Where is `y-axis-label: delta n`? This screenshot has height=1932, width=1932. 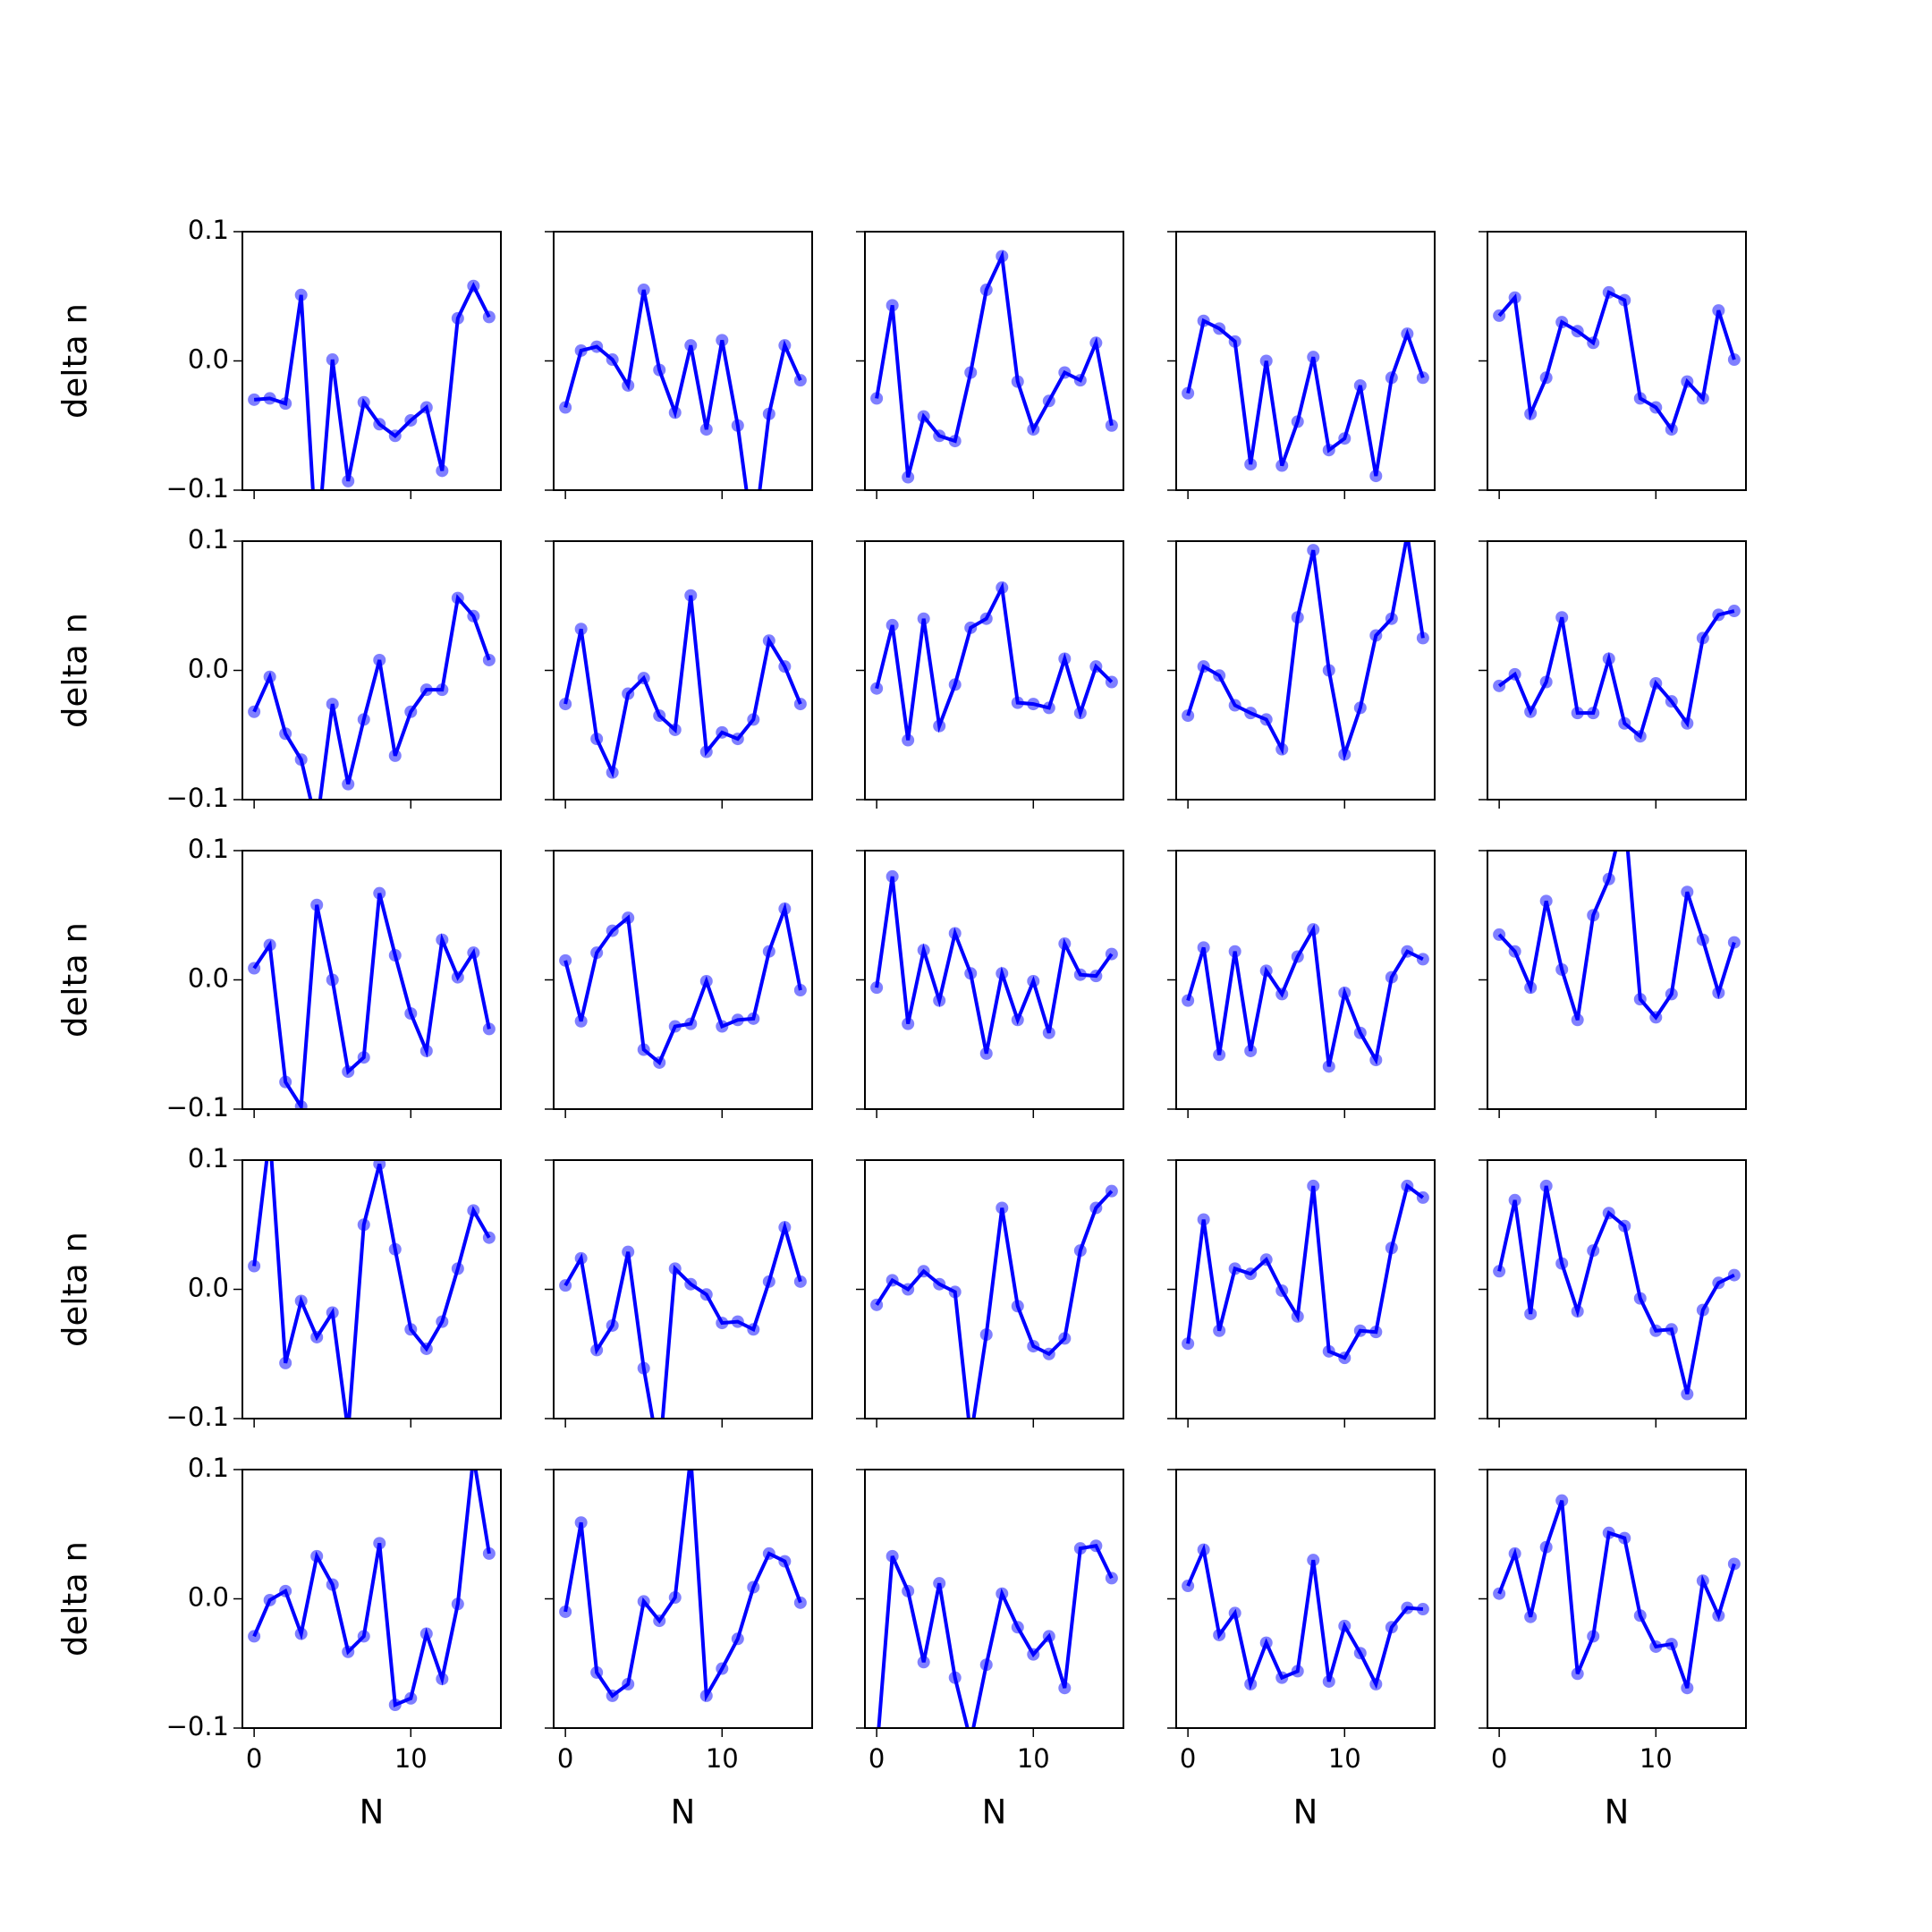 y-axis-label: delta n is located at coordinates (75, 1289).